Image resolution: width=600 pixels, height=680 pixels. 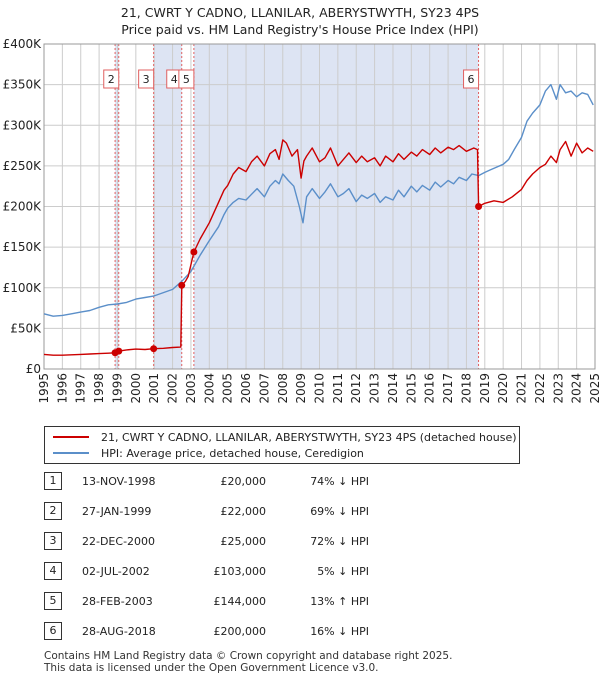 What do you see at coordinates (339, 481) in the screenshot?
I see `sale-hpi-relation: 74% ↓ HPI` at bounding box center [339, 481].